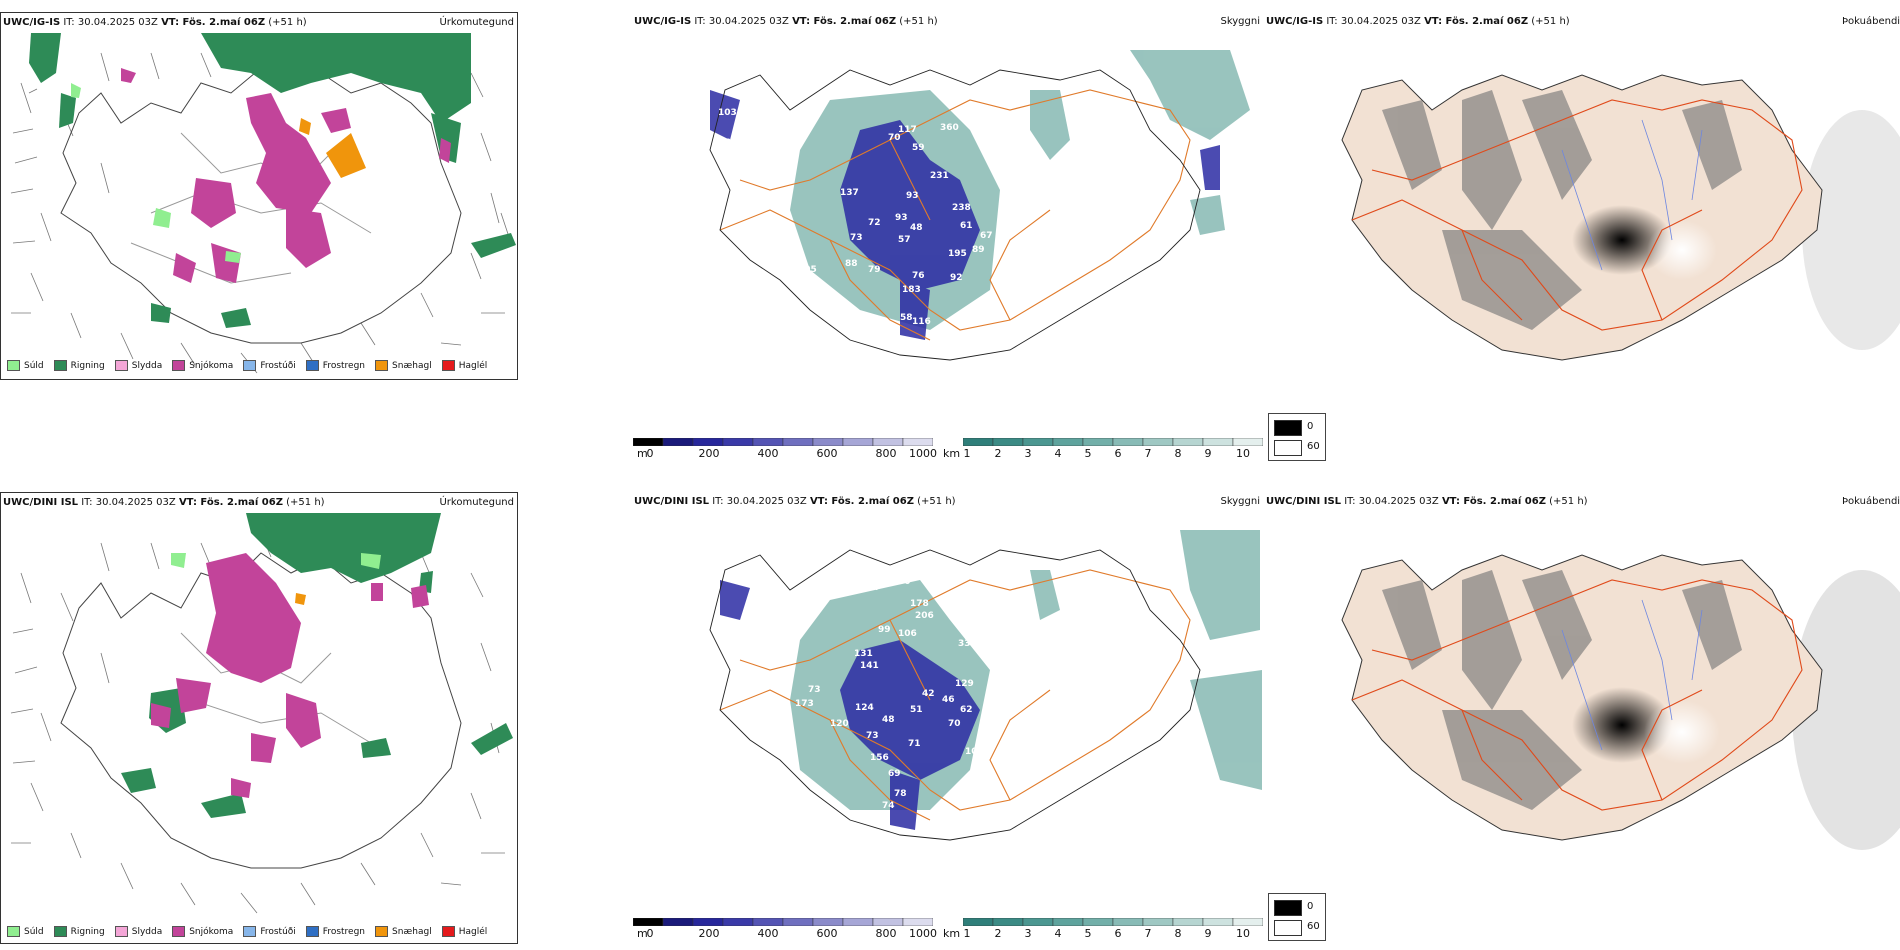  I want to click on station-label: 72, so click(874, 223).